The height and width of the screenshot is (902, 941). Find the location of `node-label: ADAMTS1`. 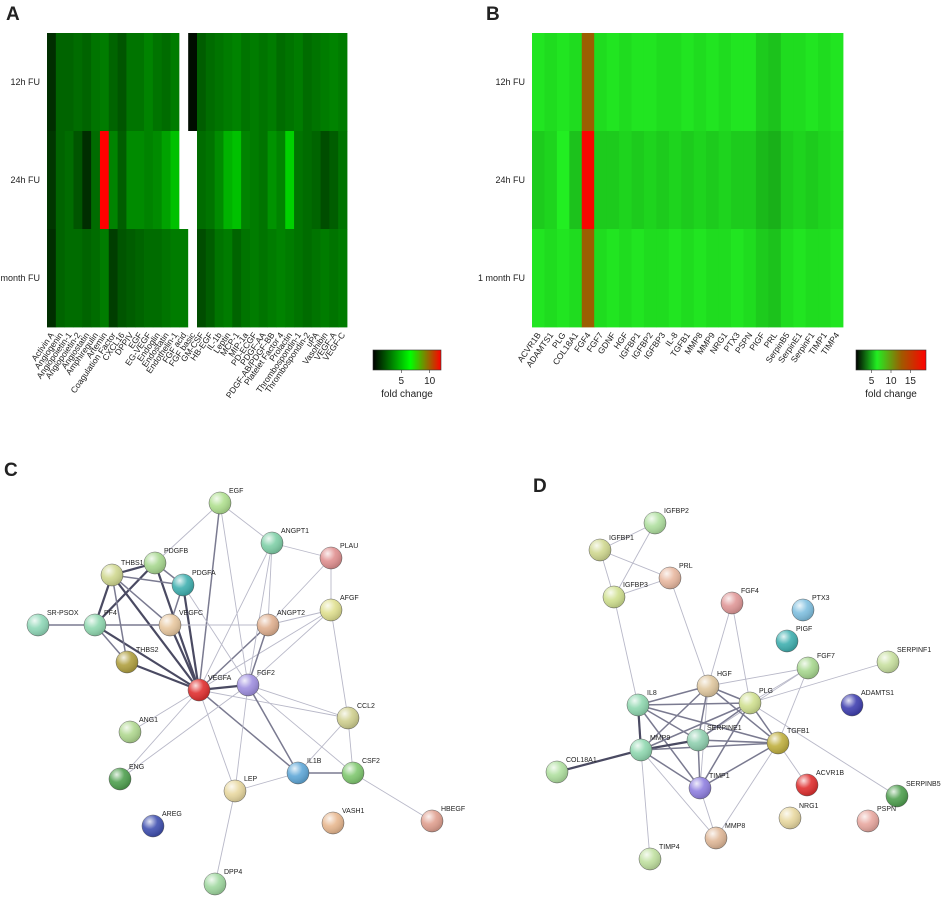

node-label: ADAMTS1 is located at coordinates (877, 693).